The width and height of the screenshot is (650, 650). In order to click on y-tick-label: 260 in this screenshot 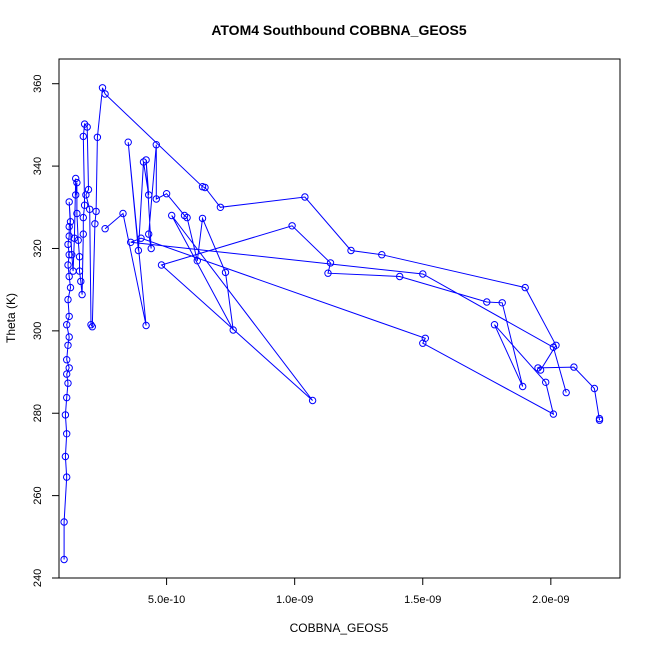, I will do `click(38, 495)`.